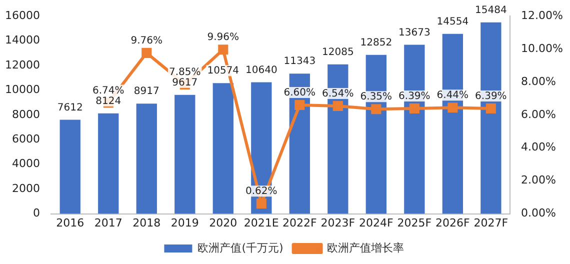  Describe the element at coordinates (26, 188) in the screenshot. I see `y-tick-label: 2000` at that location.